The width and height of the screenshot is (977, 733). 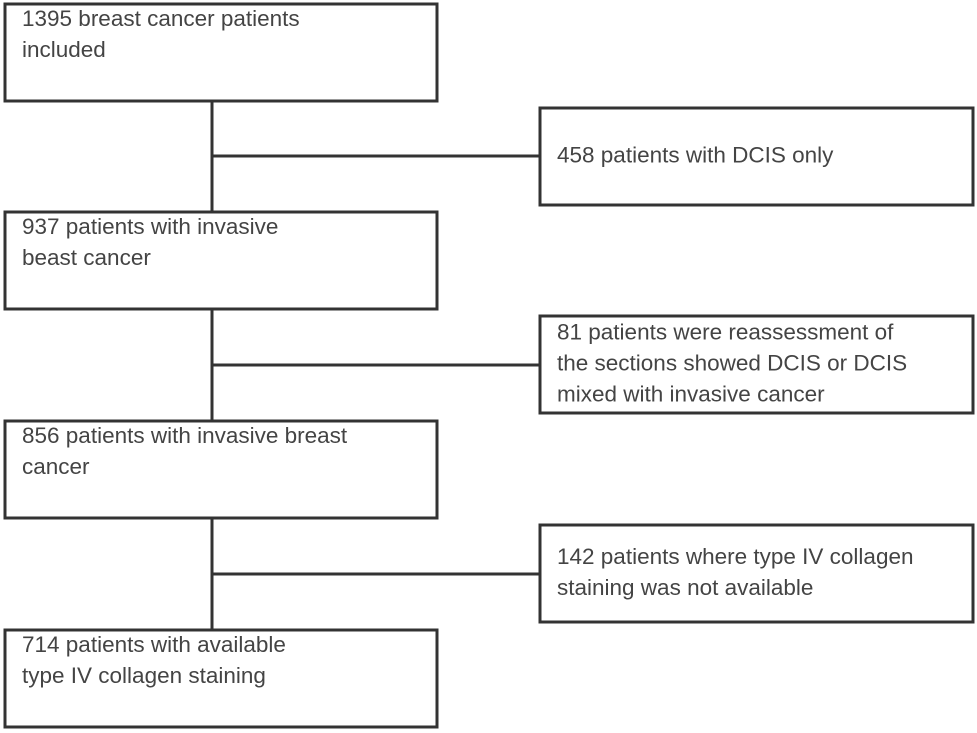 What do you see at coordinates (695, 154) in the screenshot?
I see `node-text: 458 patients with DCIS only` at bounding box center [695, 154].